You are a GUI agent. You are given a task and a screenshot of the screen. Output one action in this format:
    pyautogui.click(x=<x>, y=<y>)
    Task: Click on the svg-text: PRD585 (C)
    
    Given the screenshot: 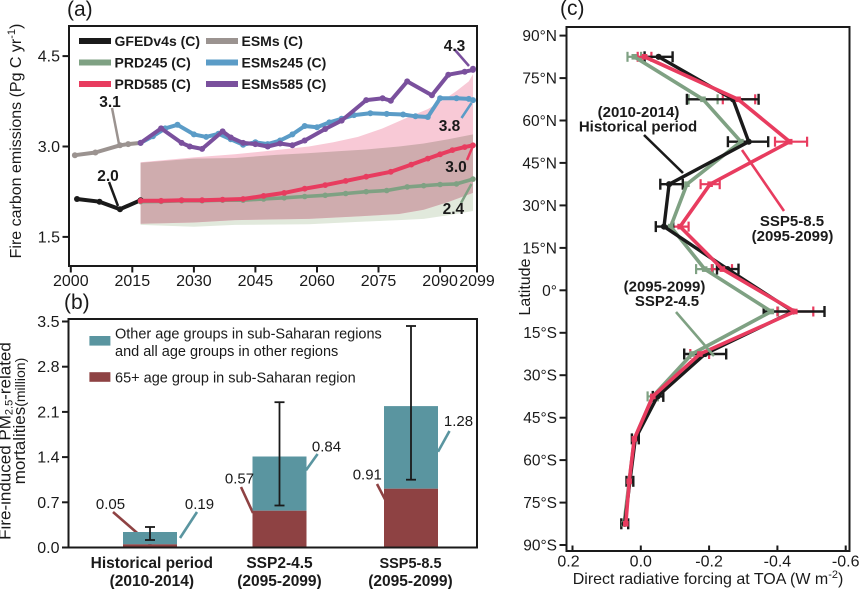 What is the action you would take?
    pyautogui.click(x=153, y=84)
    